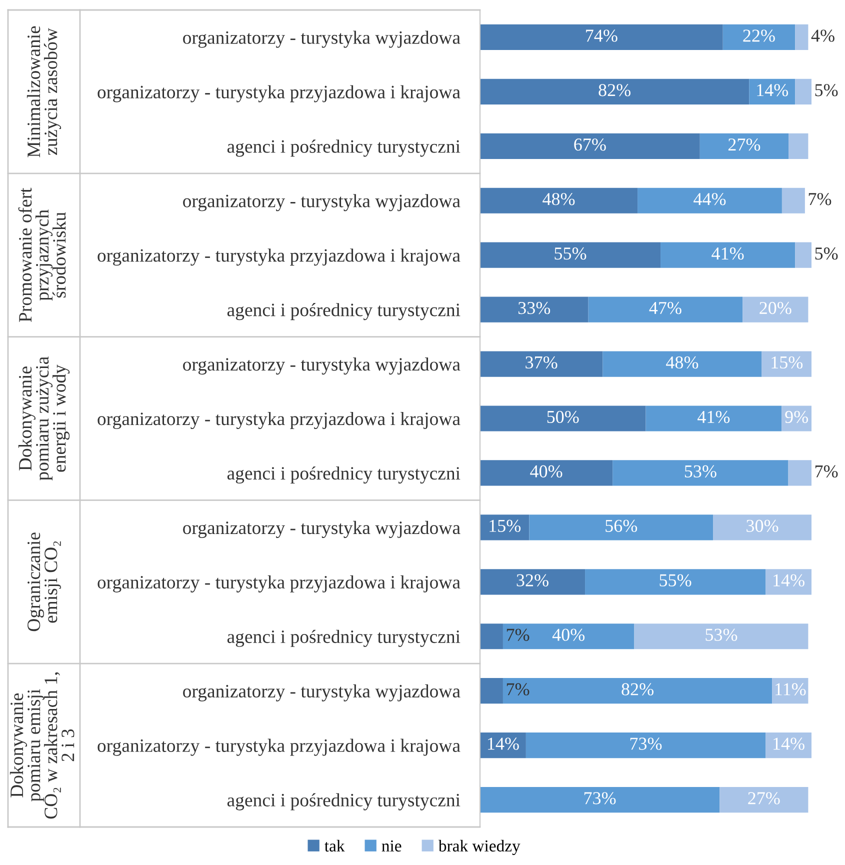  What do you see at coordinates (563, 417) in the screenshot?
I see `data-label: 50%` at bounding box center [563, 417].